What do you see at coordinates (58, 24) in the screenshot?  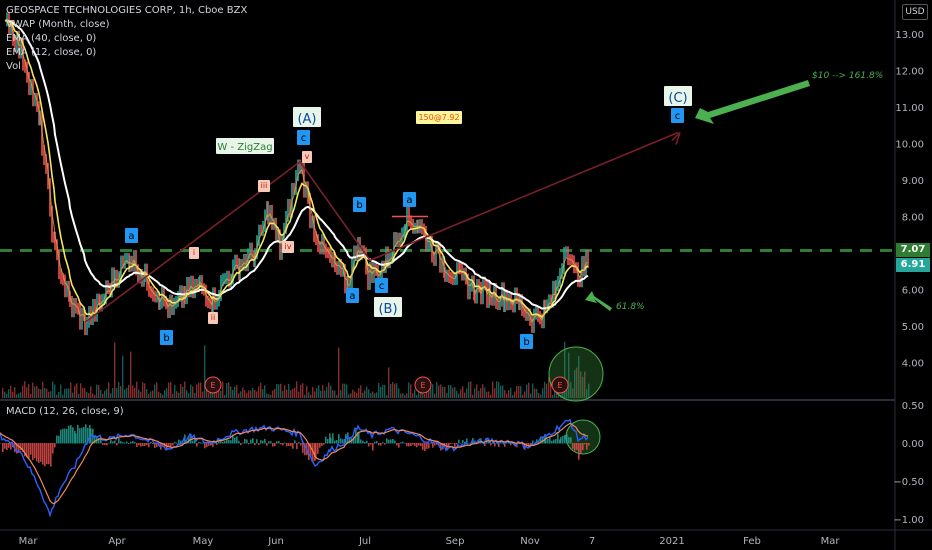 I see `legend-vwap: VWAP (Month, close)` at bounding box center [58, 24].